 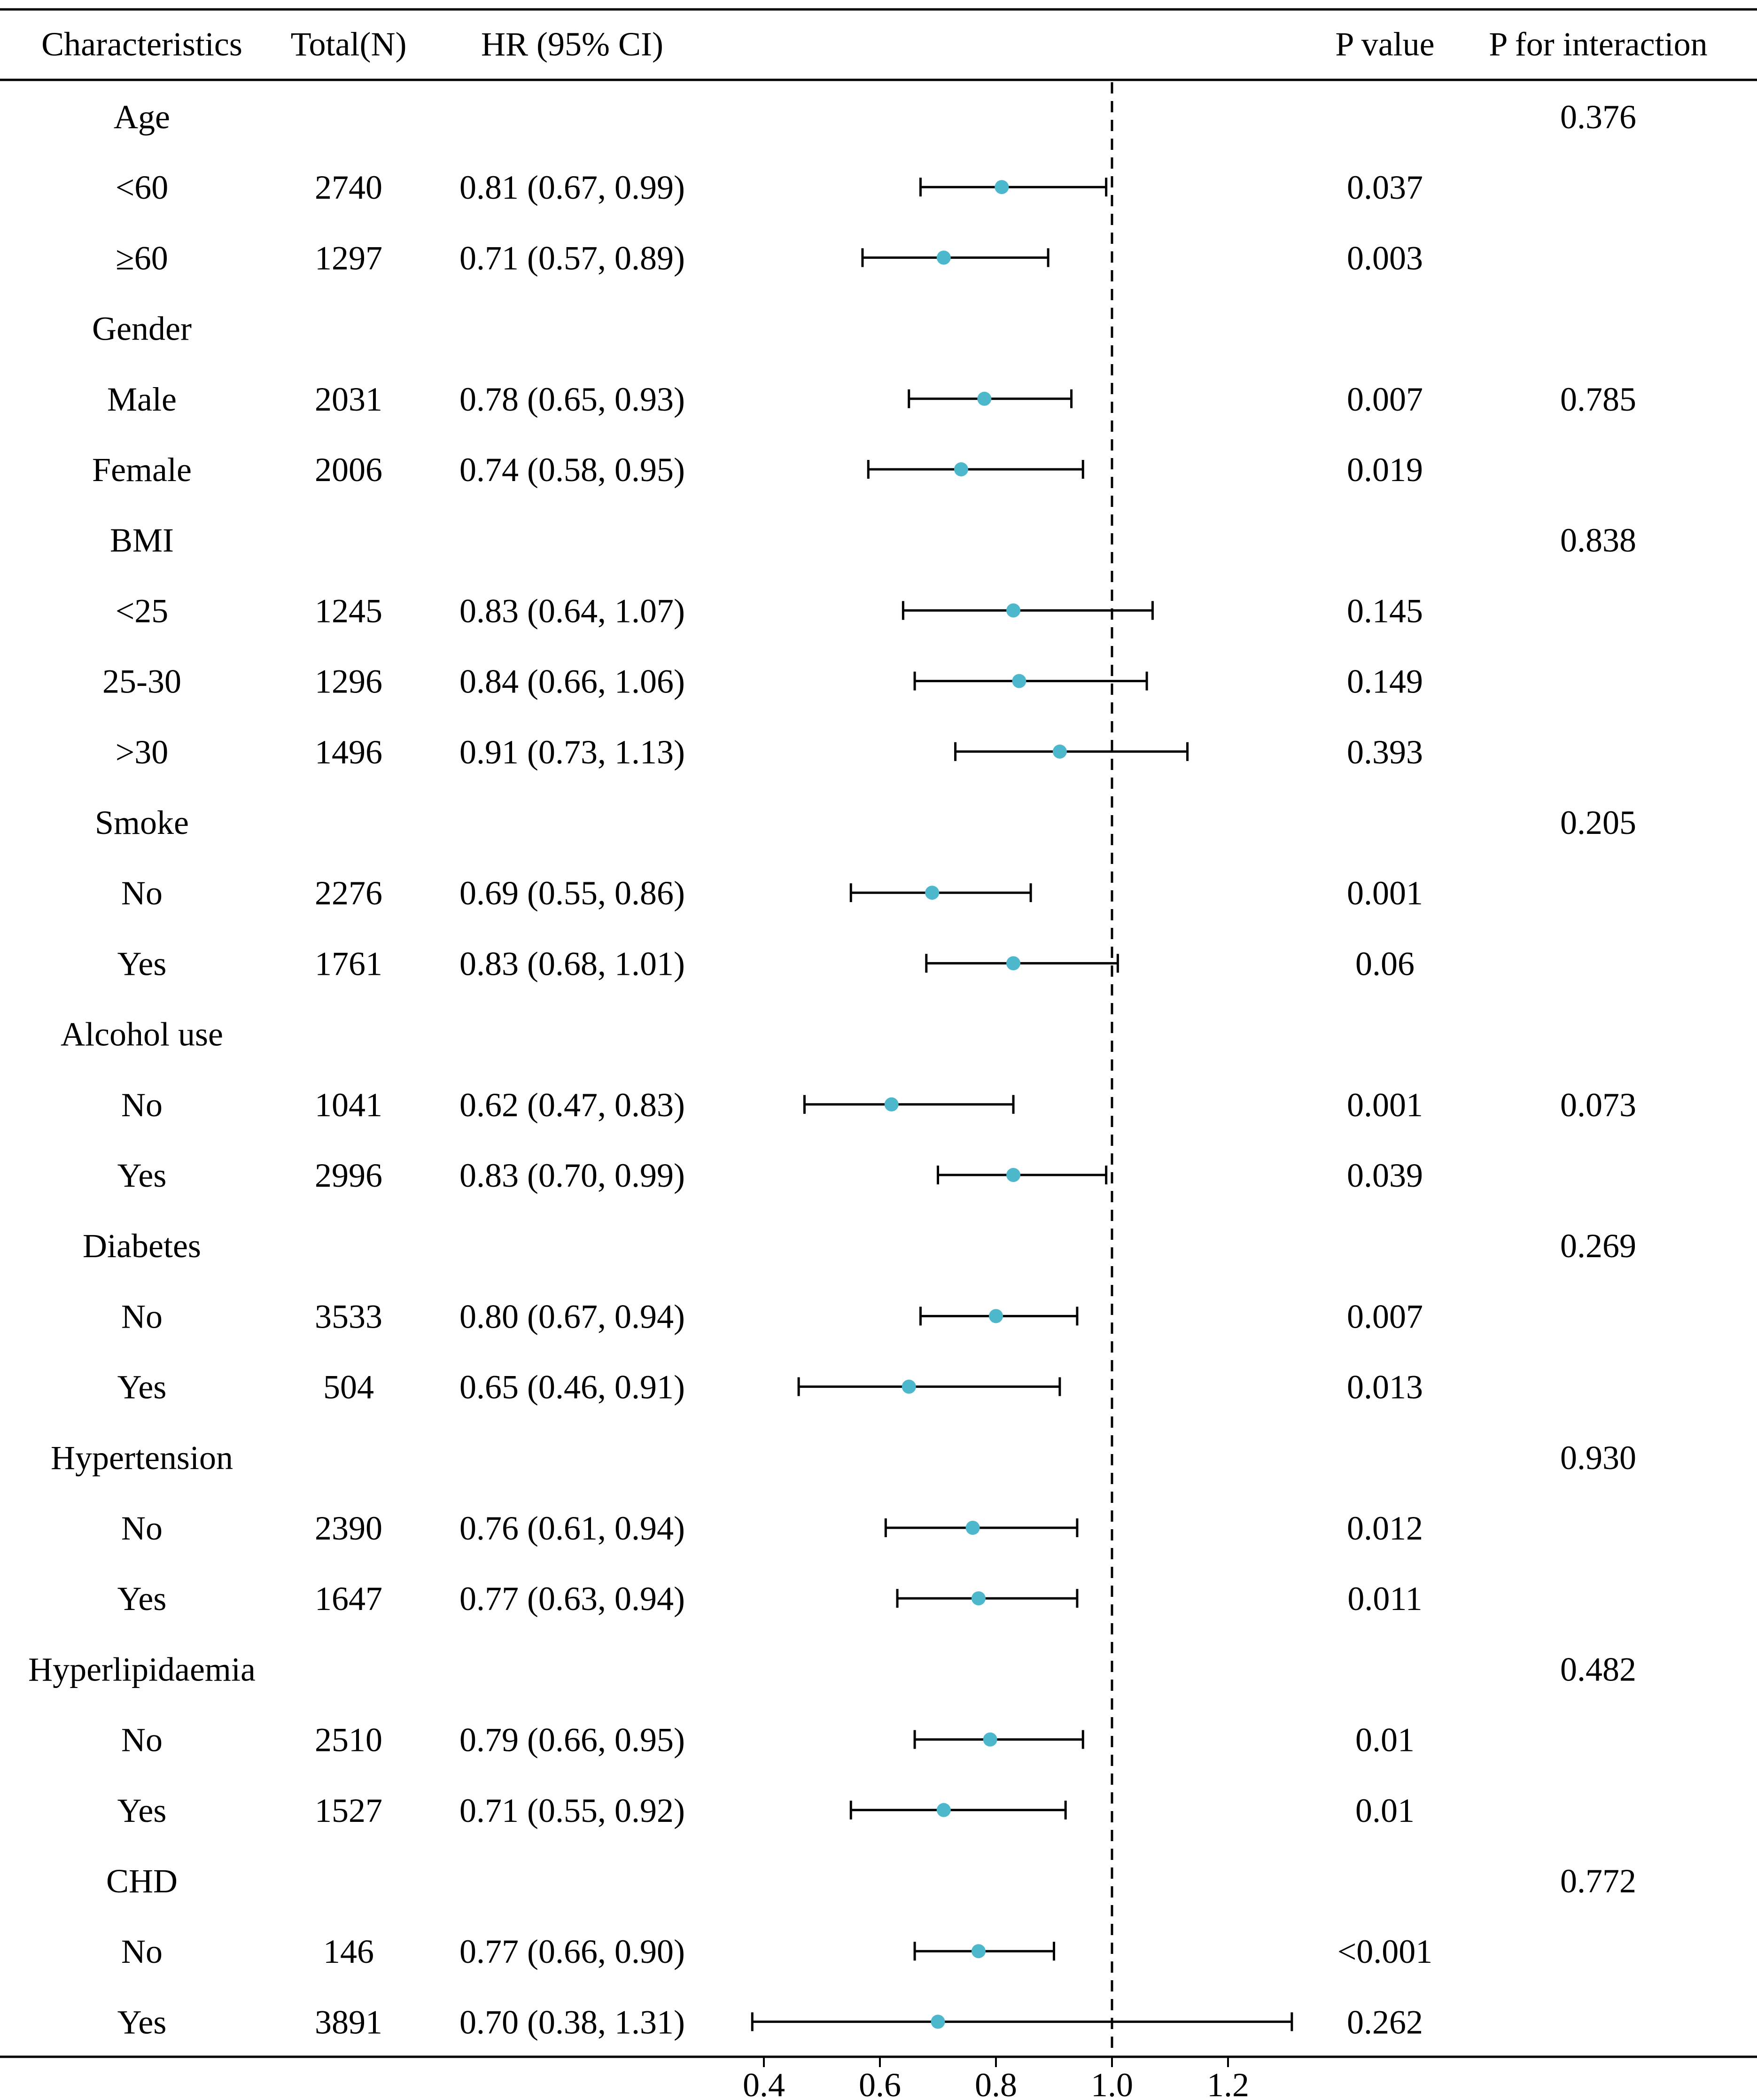 What do you see at coordinates (1598, 117) in the screenshot?
I see `p-interaction-value: 0.376` at bounding box center [1598, 117].